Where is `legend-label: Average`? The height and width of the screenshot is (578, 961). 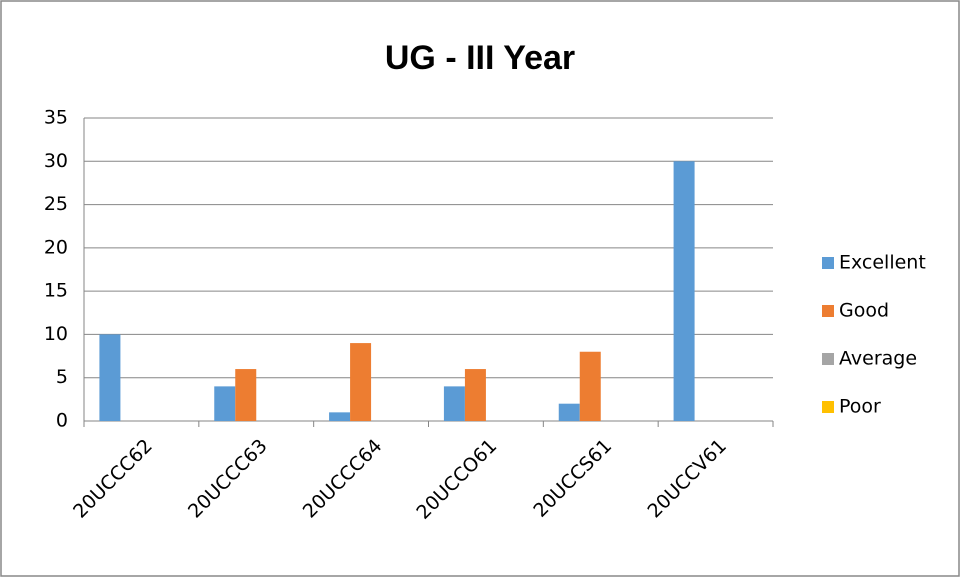 legend-label: Average is located at coordinates (878, 359).